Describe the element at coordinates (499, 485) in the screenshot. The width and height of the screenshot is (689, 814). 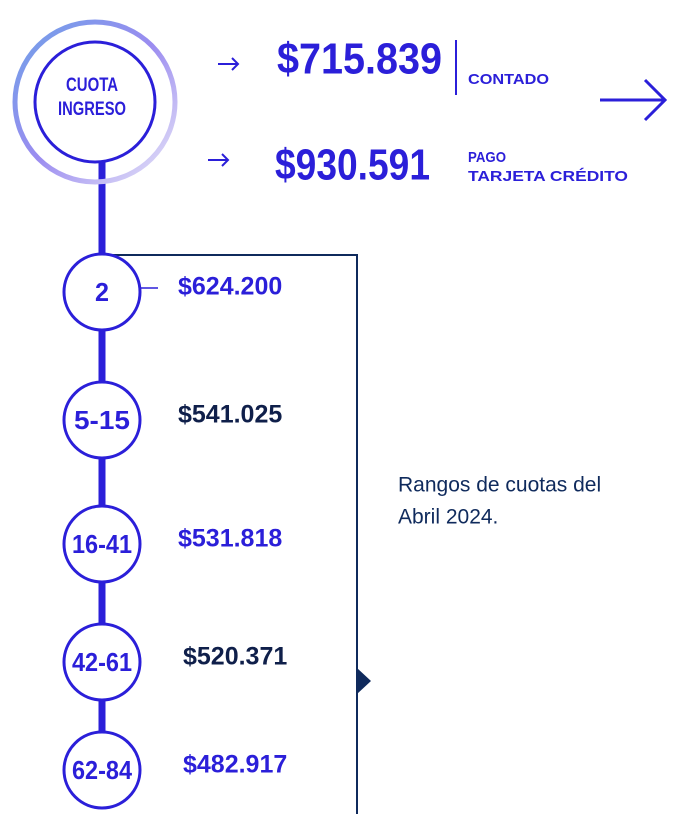
I see `note-line: Rangos de cuotas del` at that location.